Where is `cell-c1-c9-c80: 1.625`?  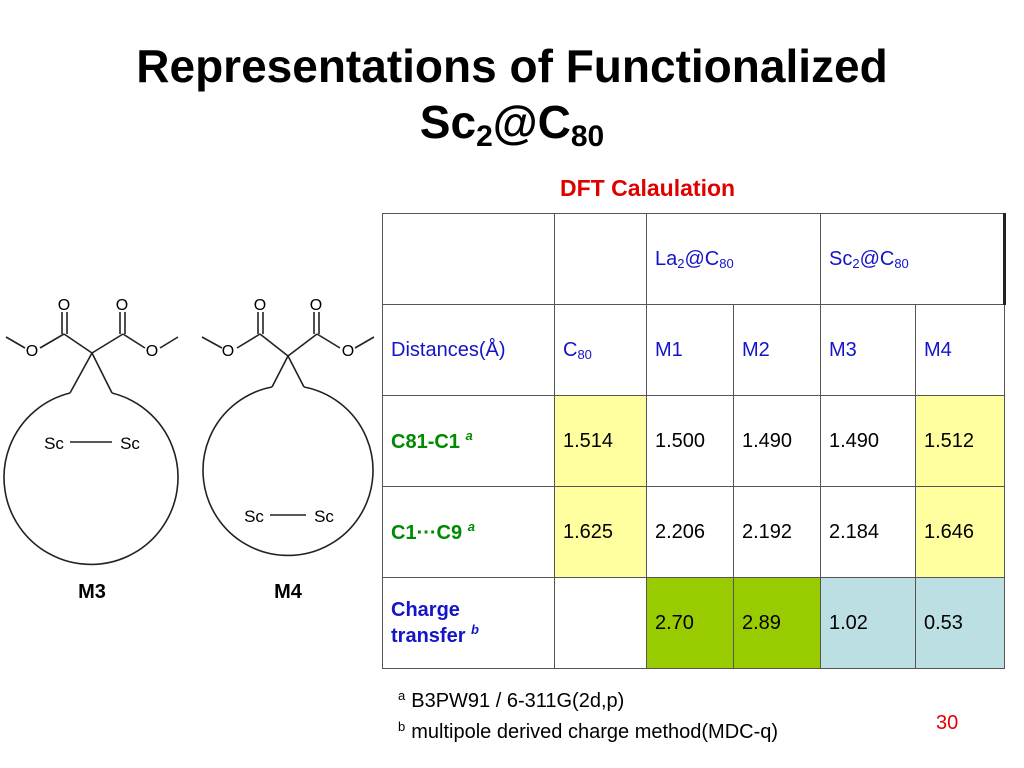 cell-c1-c9-c80: 1.625 is located at coordinates (600, 532).